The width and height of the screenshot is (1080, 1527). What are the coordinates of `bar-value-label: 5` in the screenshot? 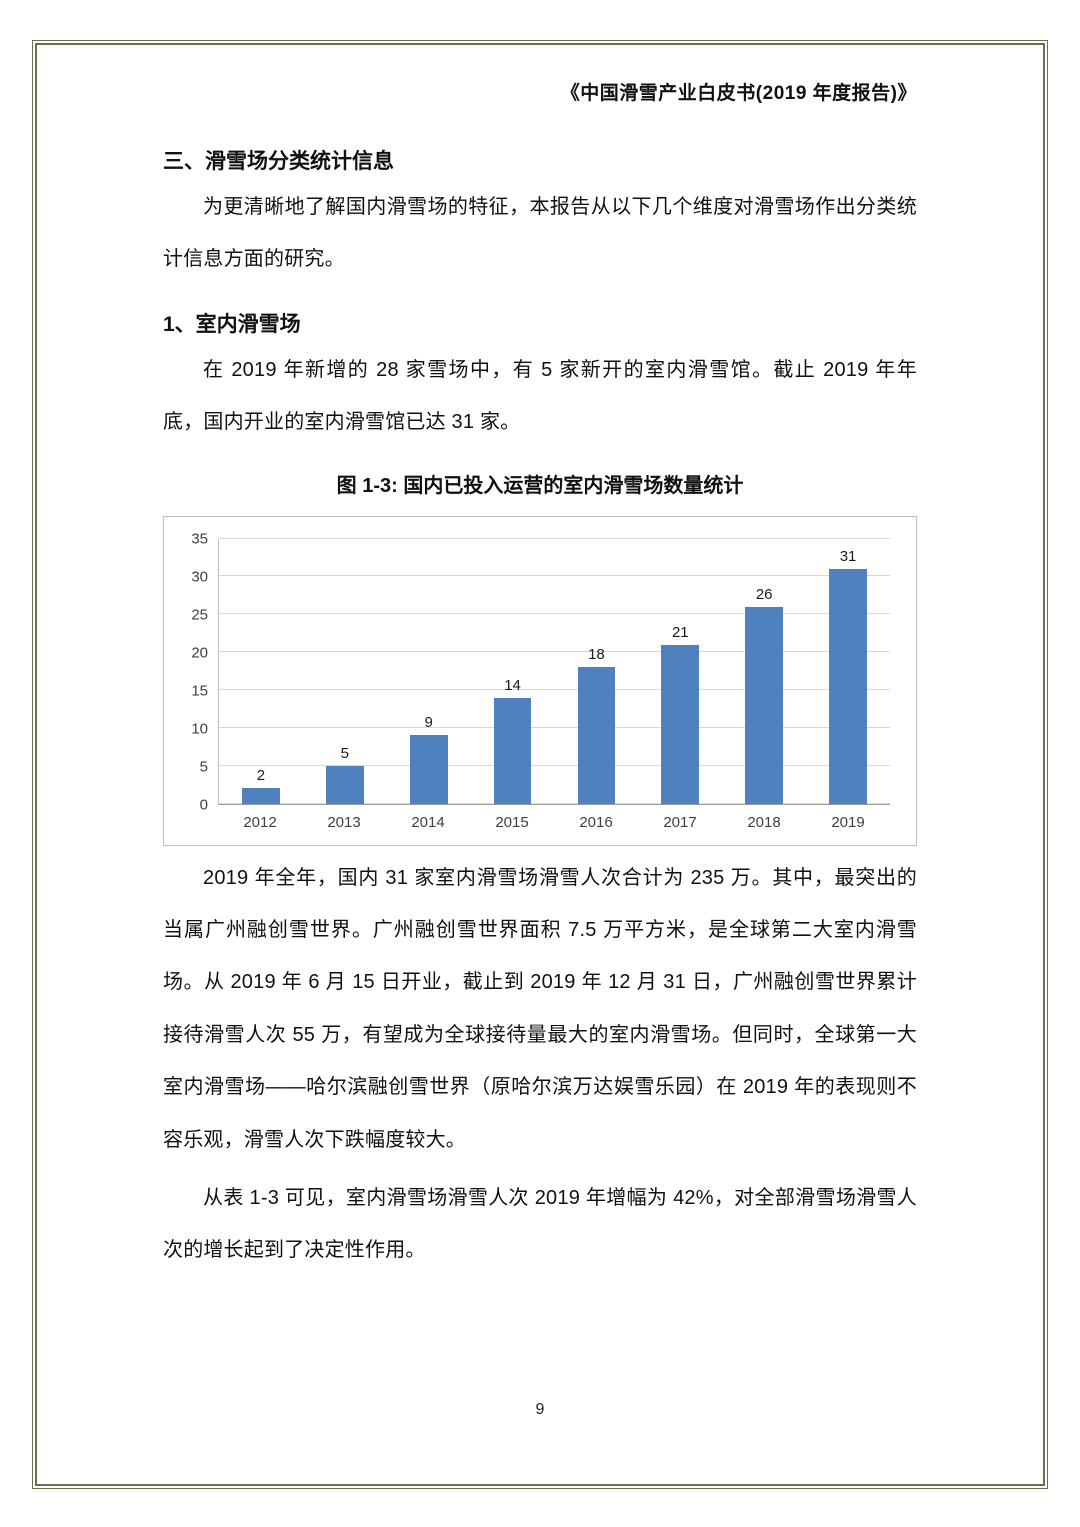 It's located at (344, 753).